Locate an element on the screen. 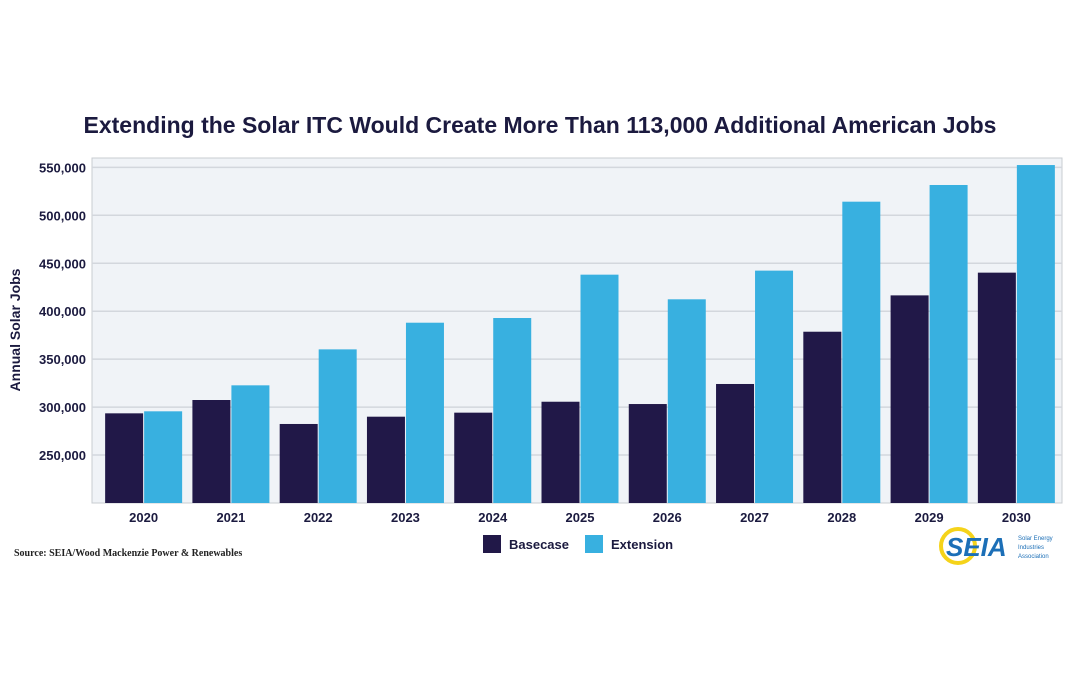 The height and width of the screenshot is (675, 1080). legend: Basecase Extension is located at coordinates (578, 544).